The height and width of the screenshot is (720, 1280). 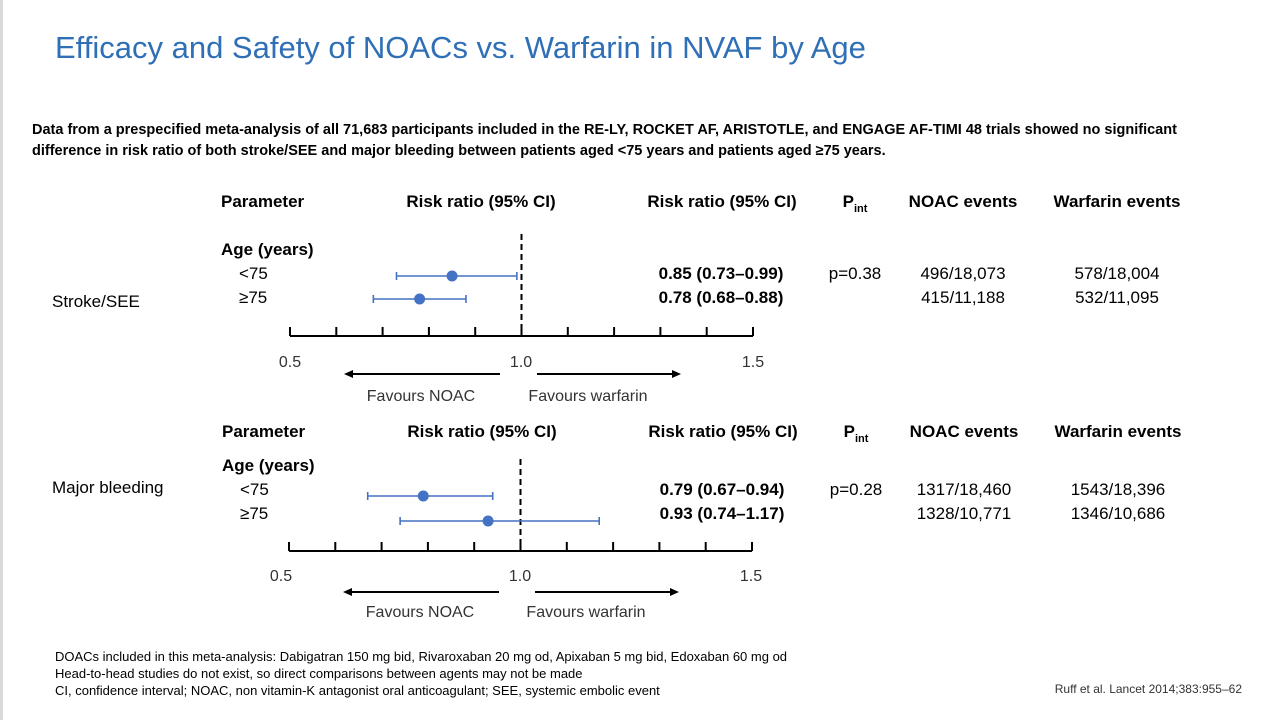 What do you see at coordinates (1117, 273) in the screenshot?
I see `warfarin-events-value: 578/18,004` at bounding box center [1117, 273].